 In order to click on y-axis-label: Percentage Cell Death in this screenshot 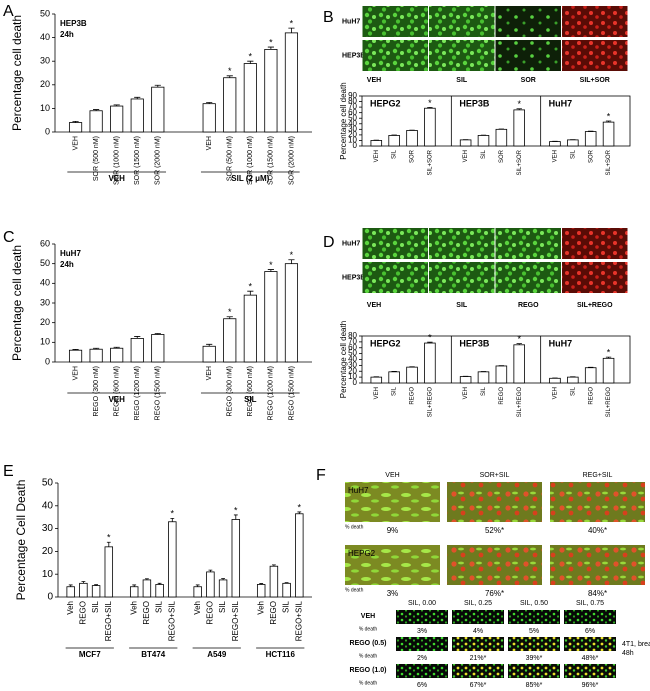, I will do `click(21, 540)`.